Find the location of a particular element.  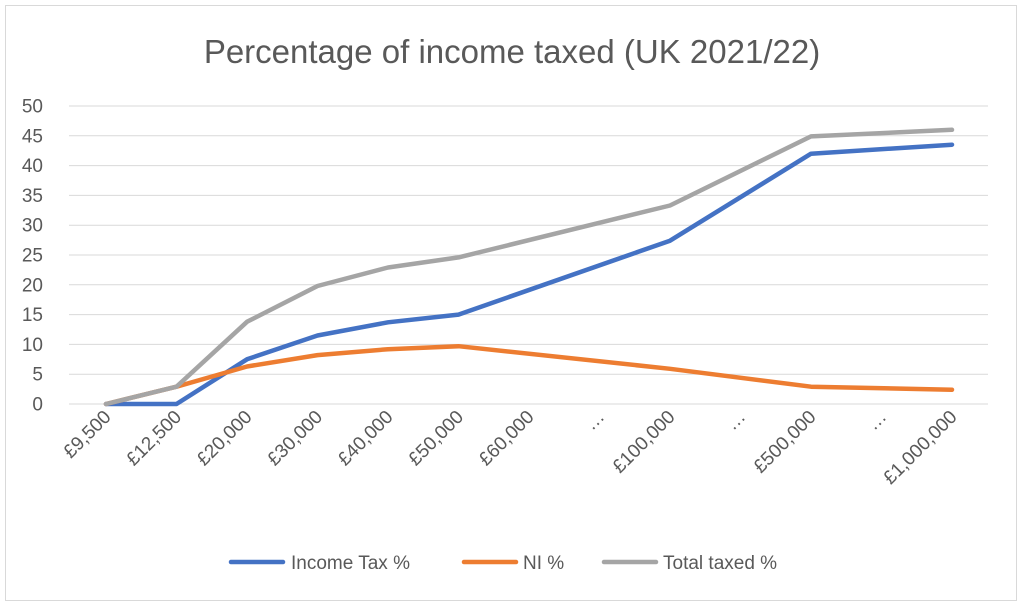

legend: Income Tax % NI % Total taxed % is located at coordinates (502, 563).